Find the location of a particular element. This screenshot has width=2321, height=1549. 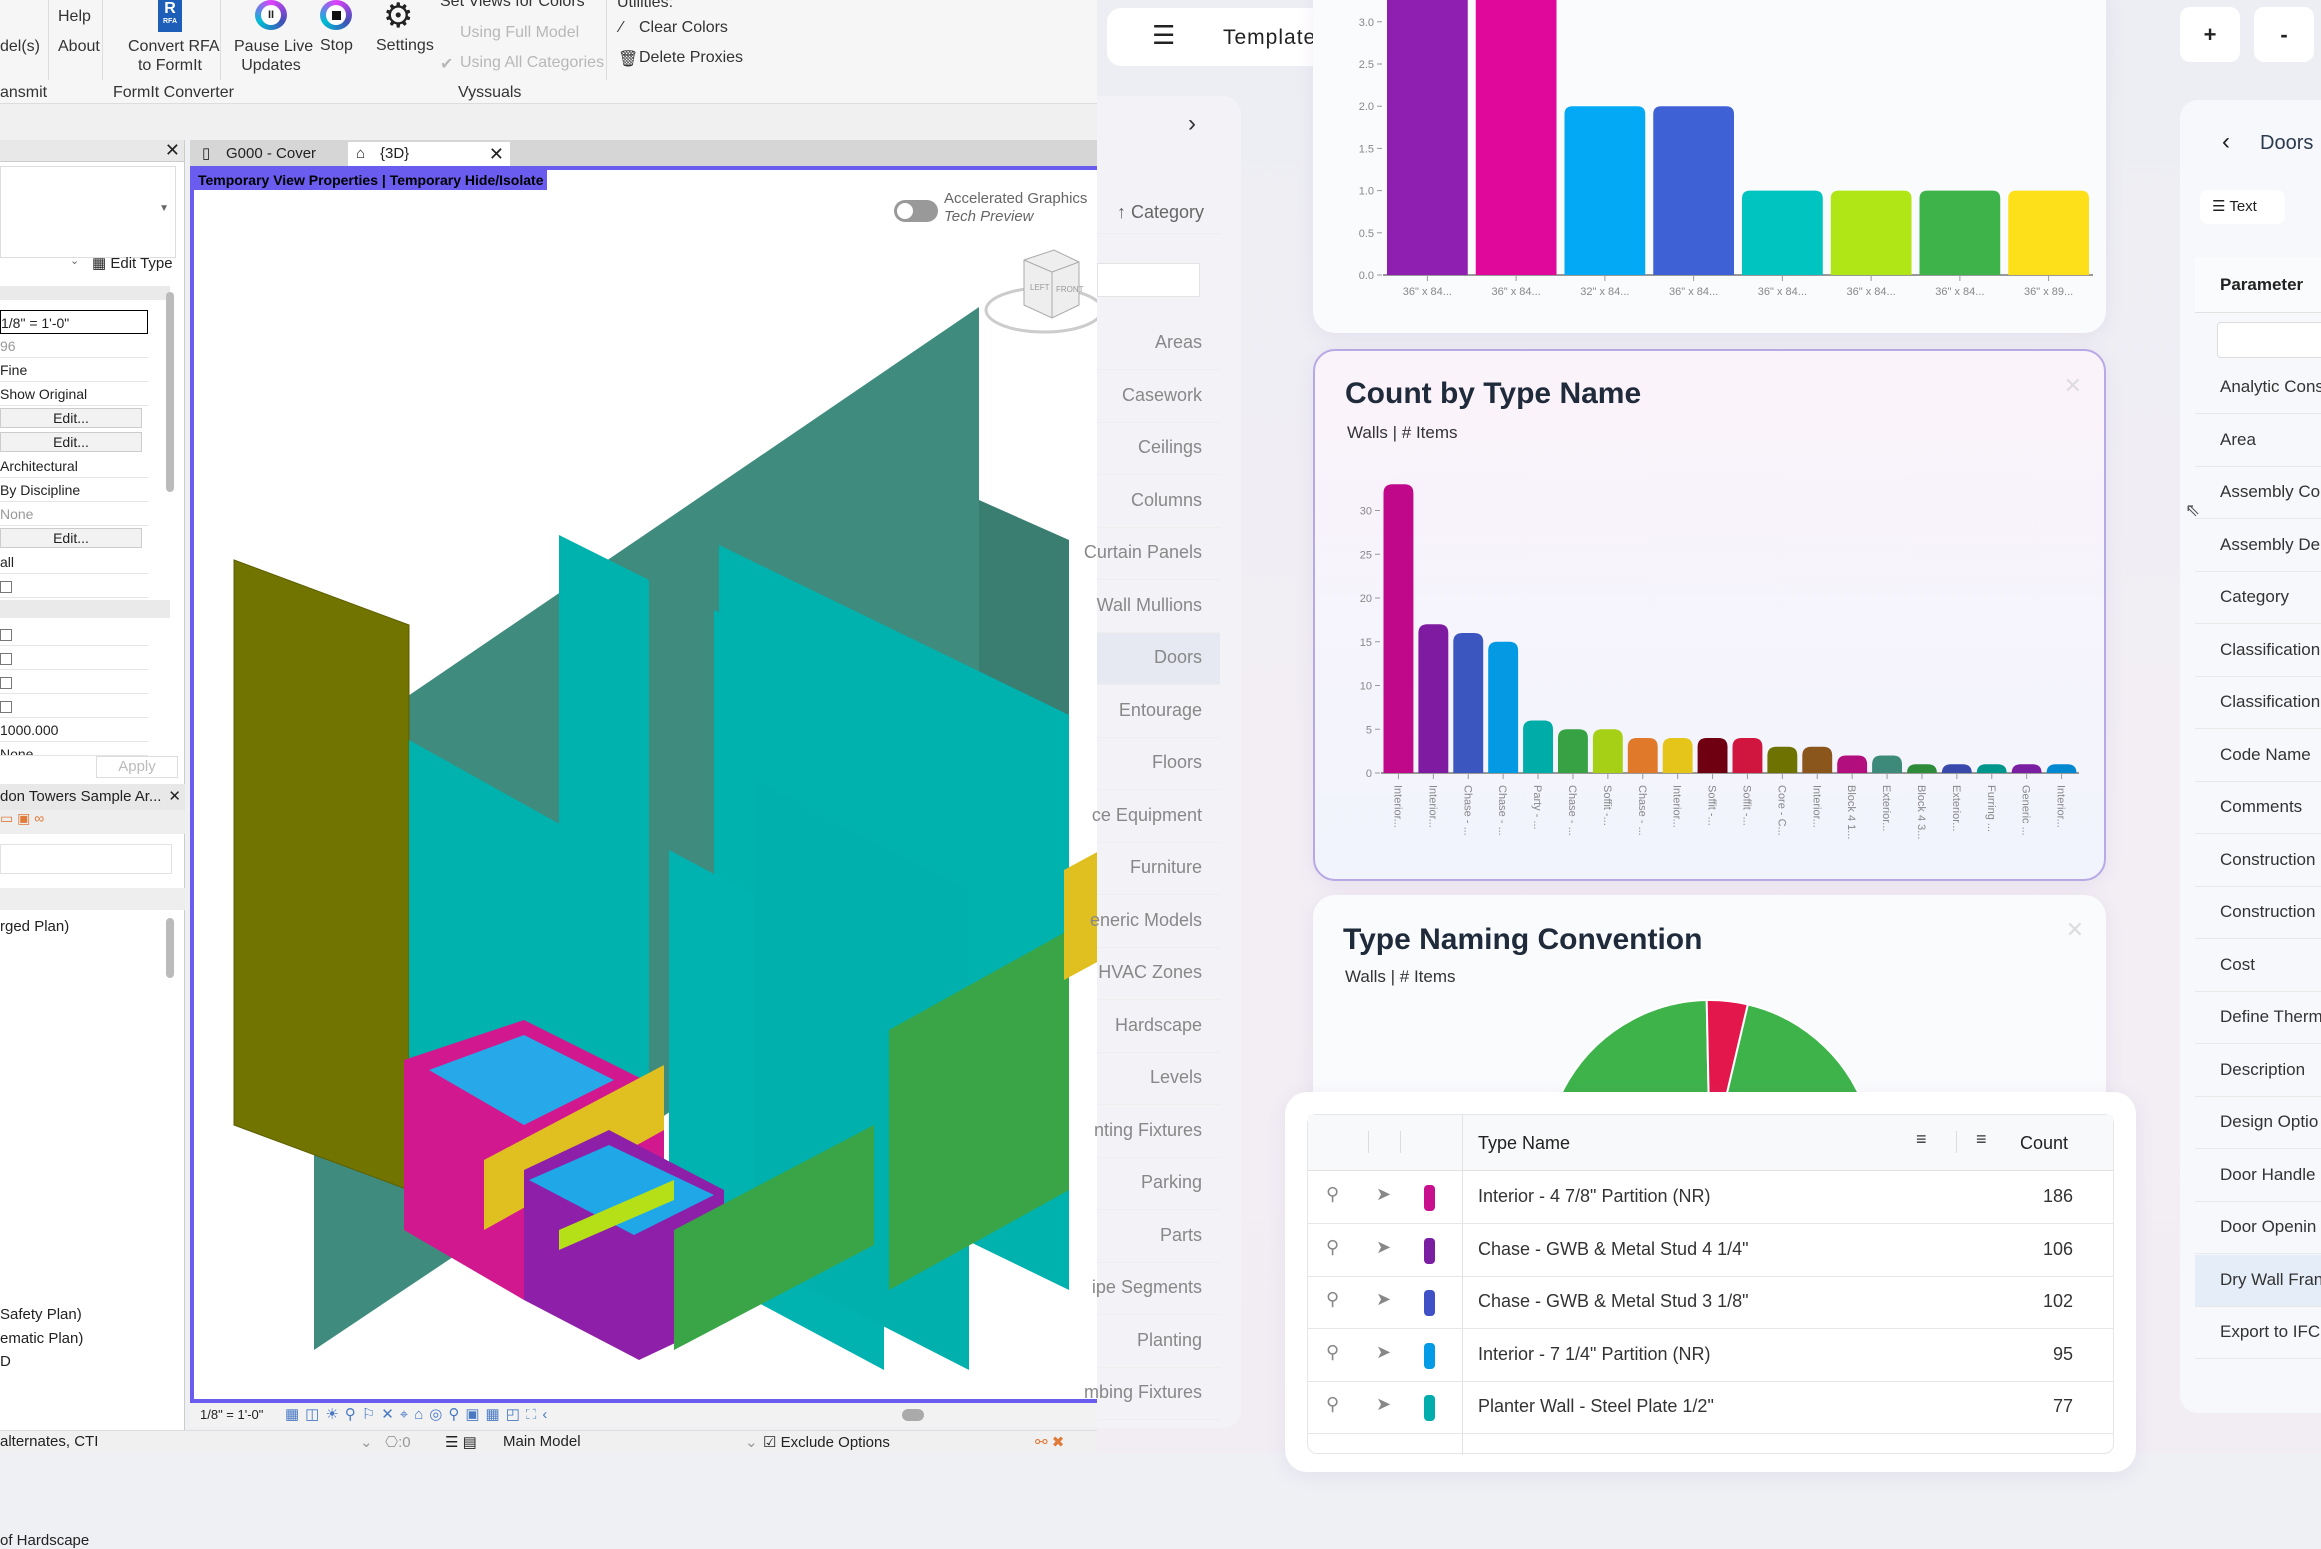

apply-button: Apply is located at coordinates (137, 767).